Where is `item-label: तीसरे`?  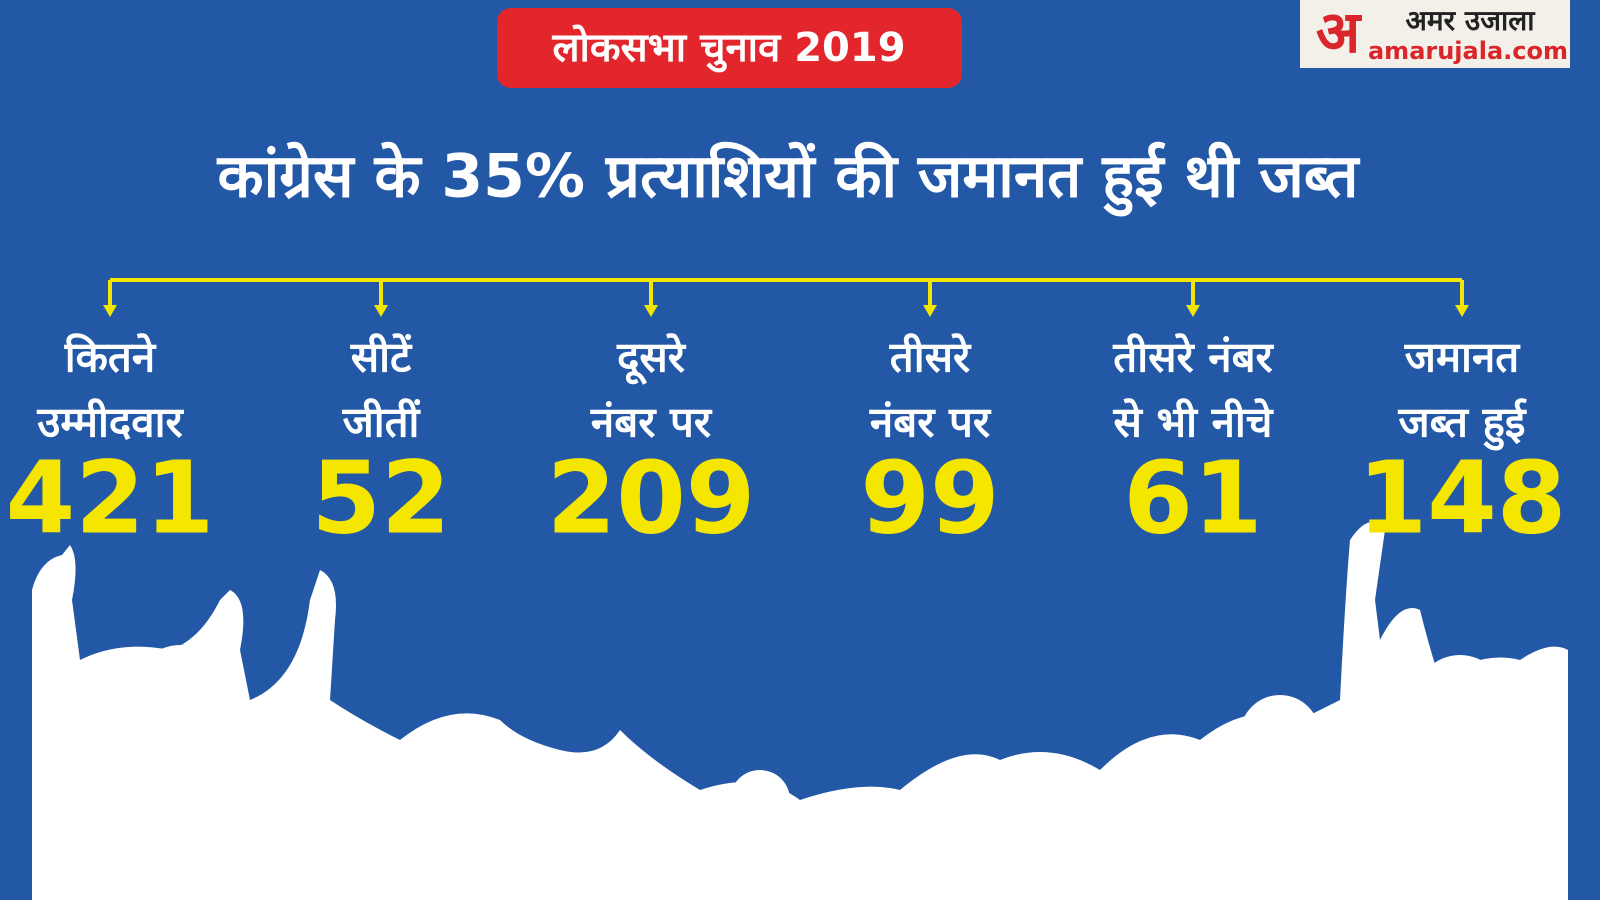
item-label: तीसरे is located at coordinates (930, 357).